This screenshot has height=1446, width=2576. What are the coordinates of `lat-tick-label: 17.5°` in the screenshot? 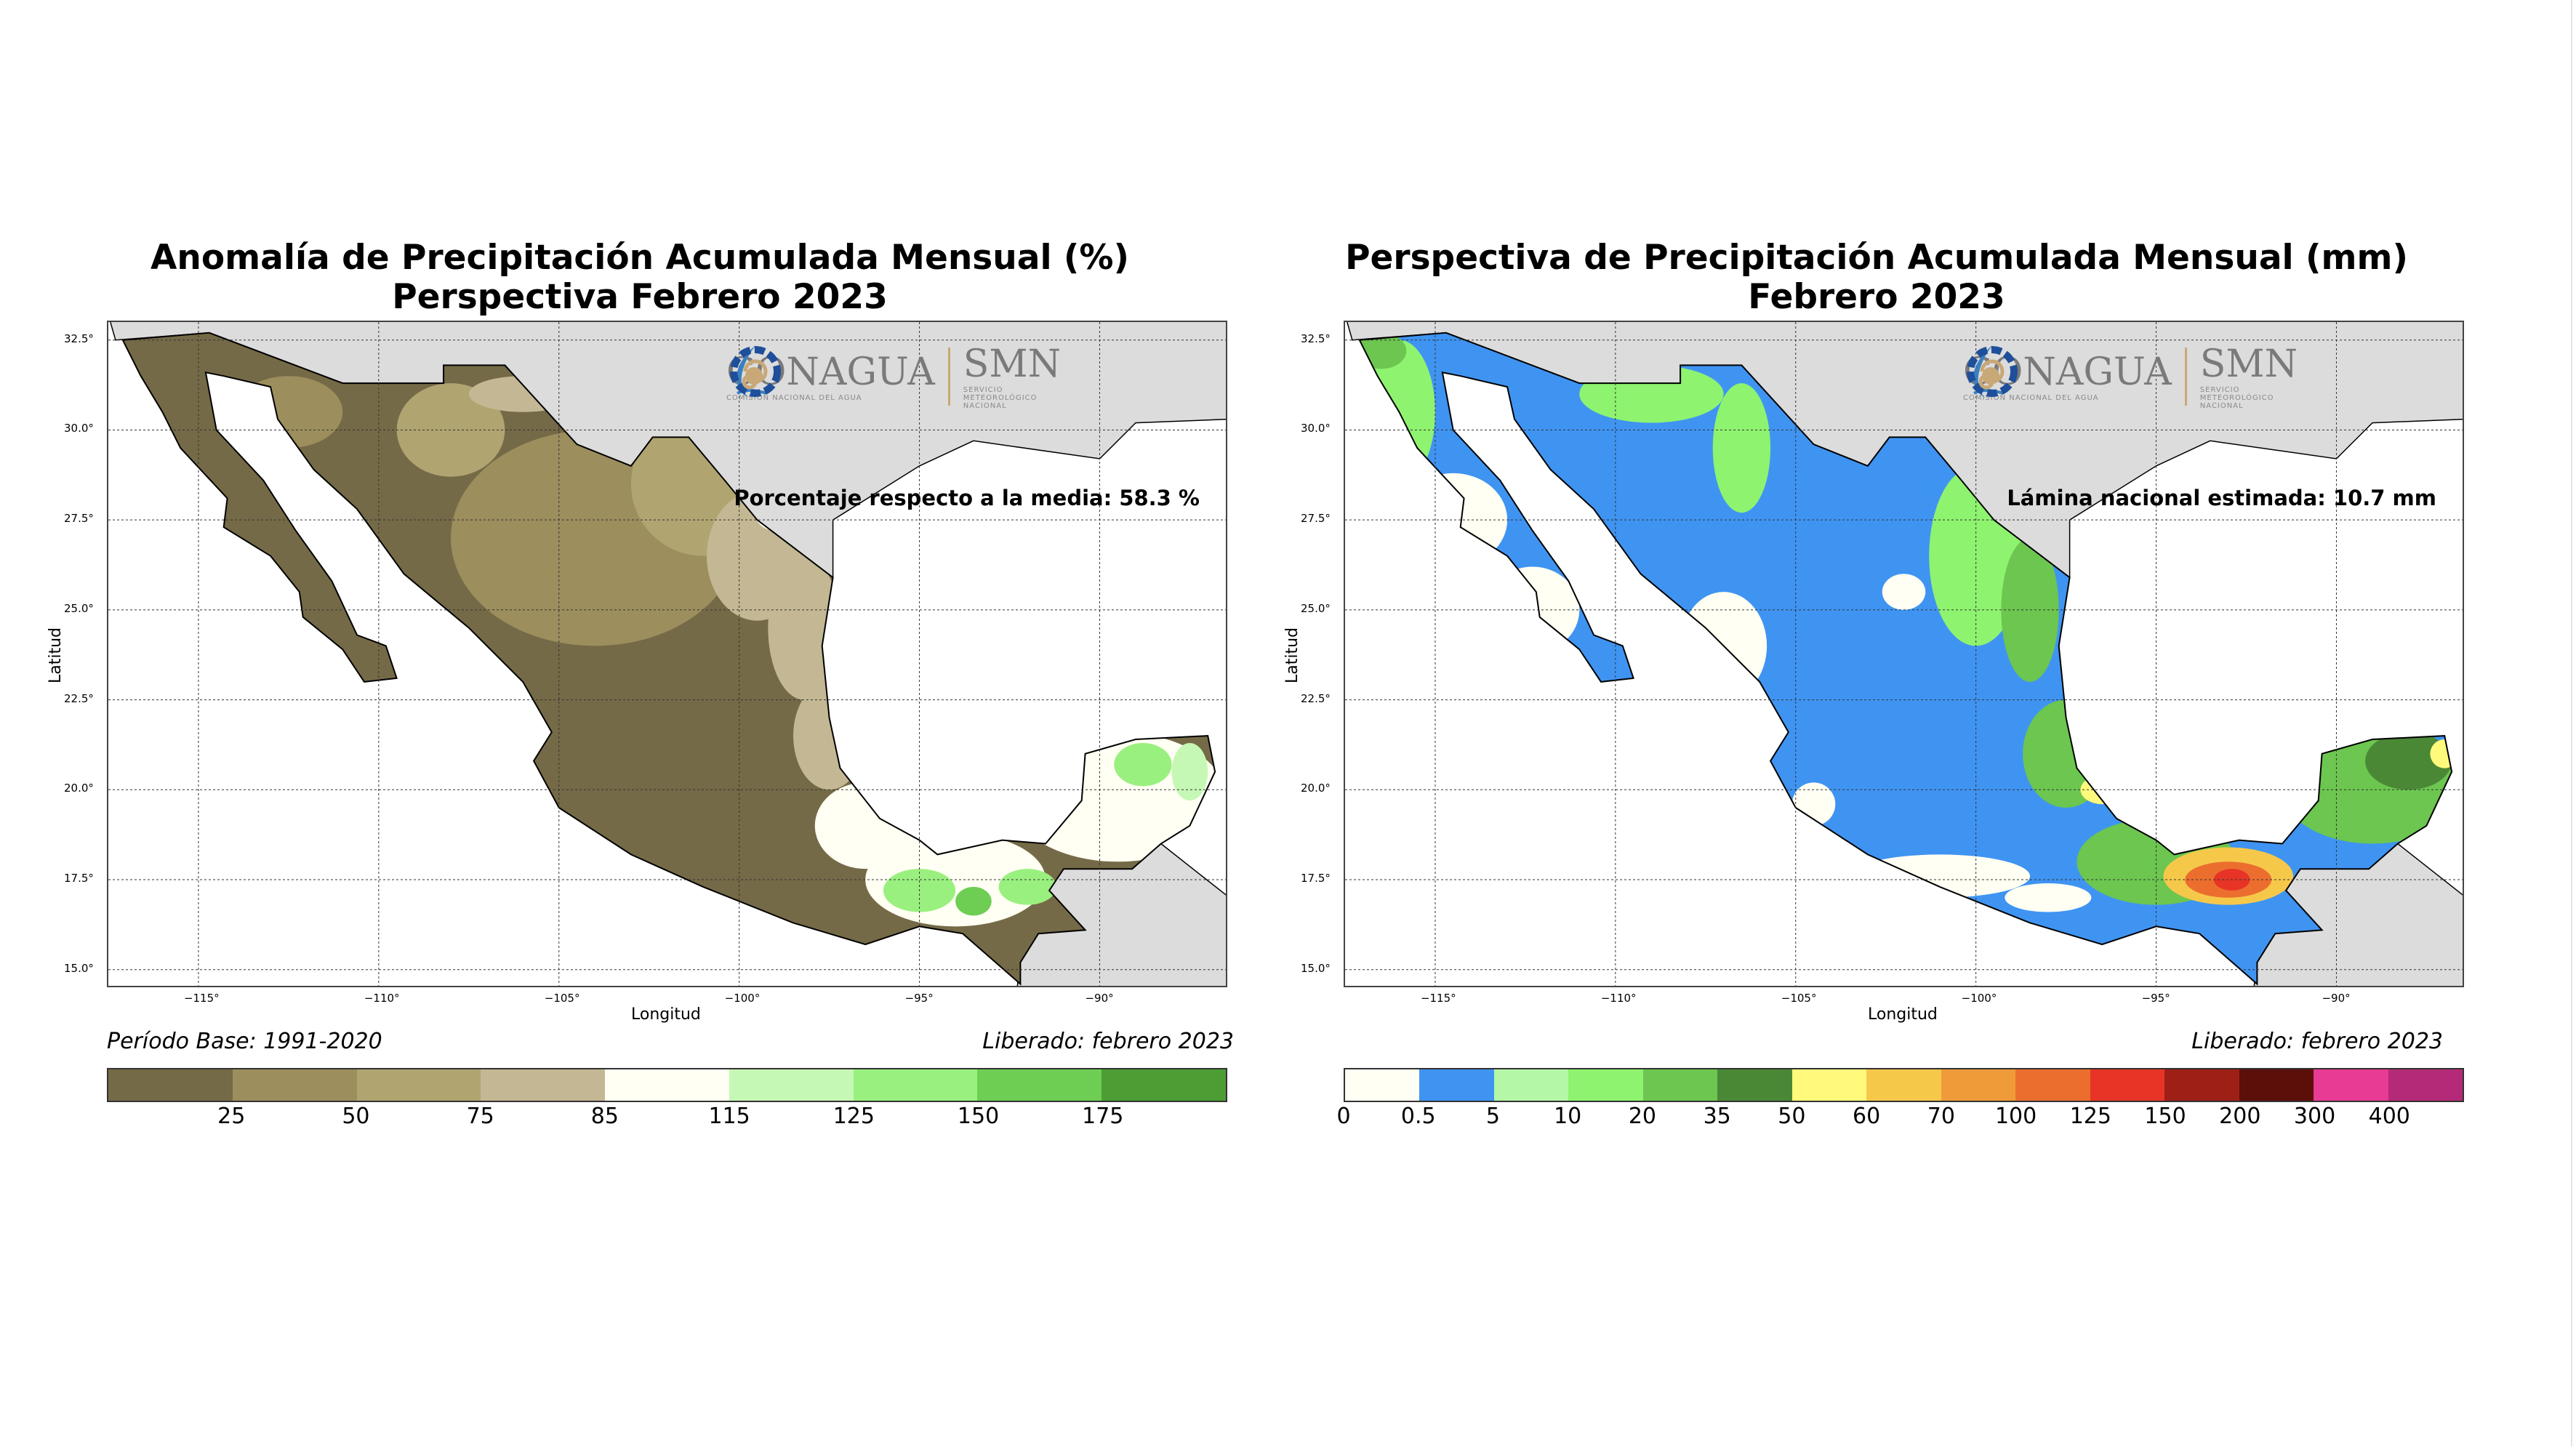 It's located at (79, 878).